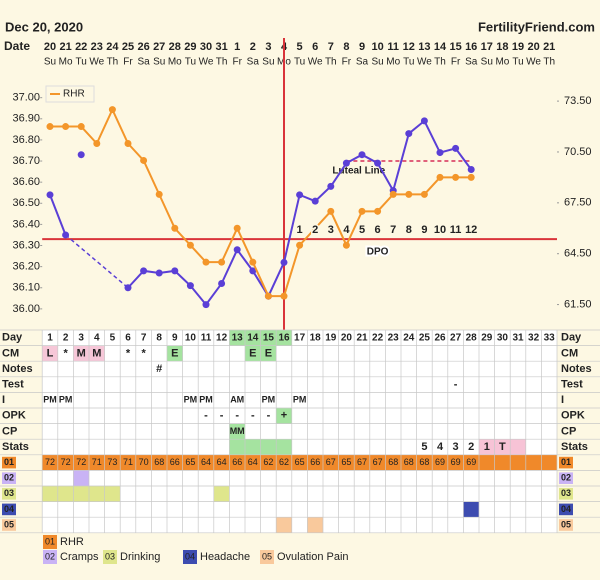  What do you see at coordinates (316, 337) in the screenshot?
I see `day-number: 18` at bounding box center [316, 337].